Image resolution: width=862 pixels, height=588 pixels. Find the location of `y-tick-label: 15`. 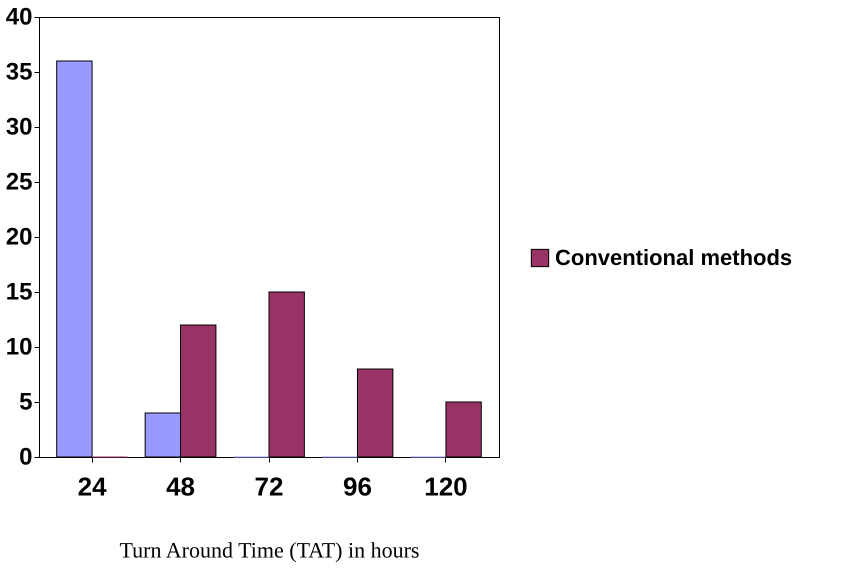

y-tick-label: 15 is located at coordinates (19, 292).